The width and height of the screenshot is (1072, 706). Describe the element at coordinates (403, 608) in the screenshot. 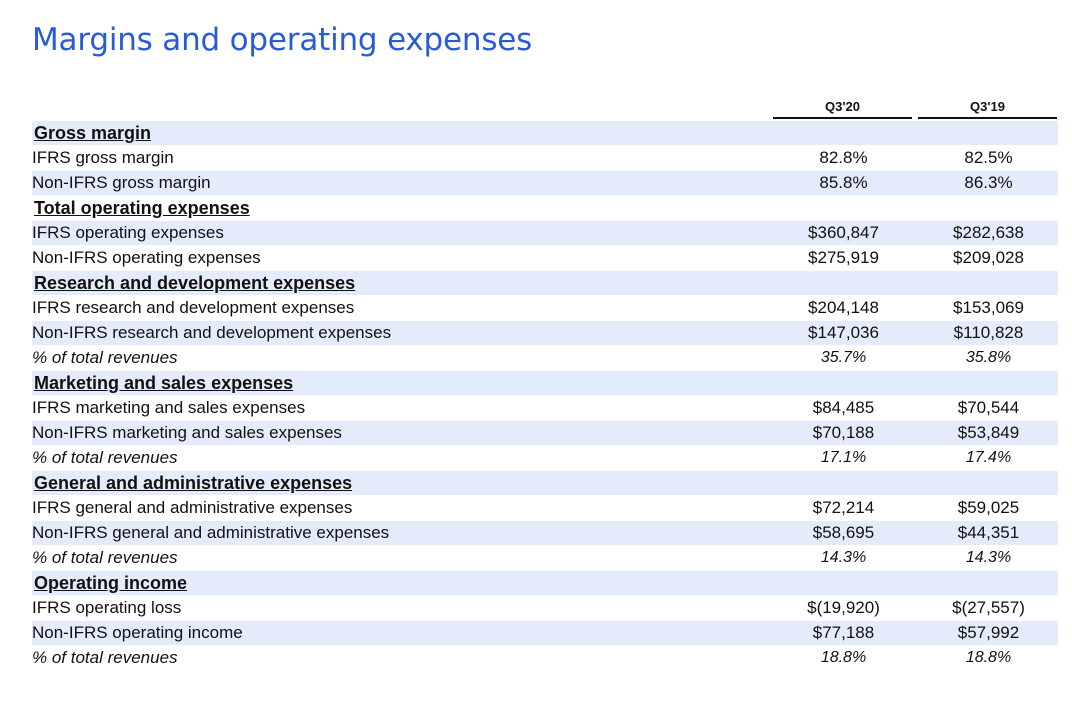

I see `row-label: IFRS operating loss` at that location.